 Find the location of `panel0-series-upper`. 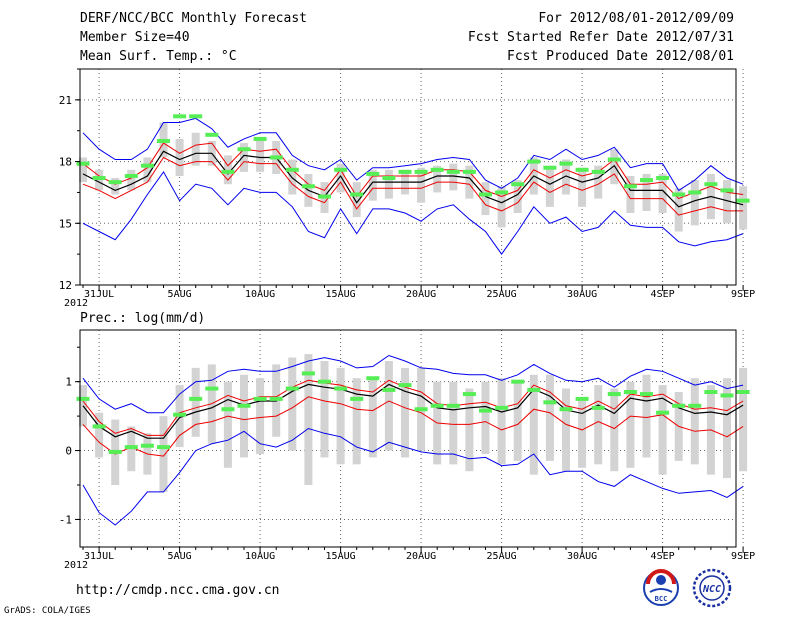

panel0-series-upper is located at coordinates (413, 171).